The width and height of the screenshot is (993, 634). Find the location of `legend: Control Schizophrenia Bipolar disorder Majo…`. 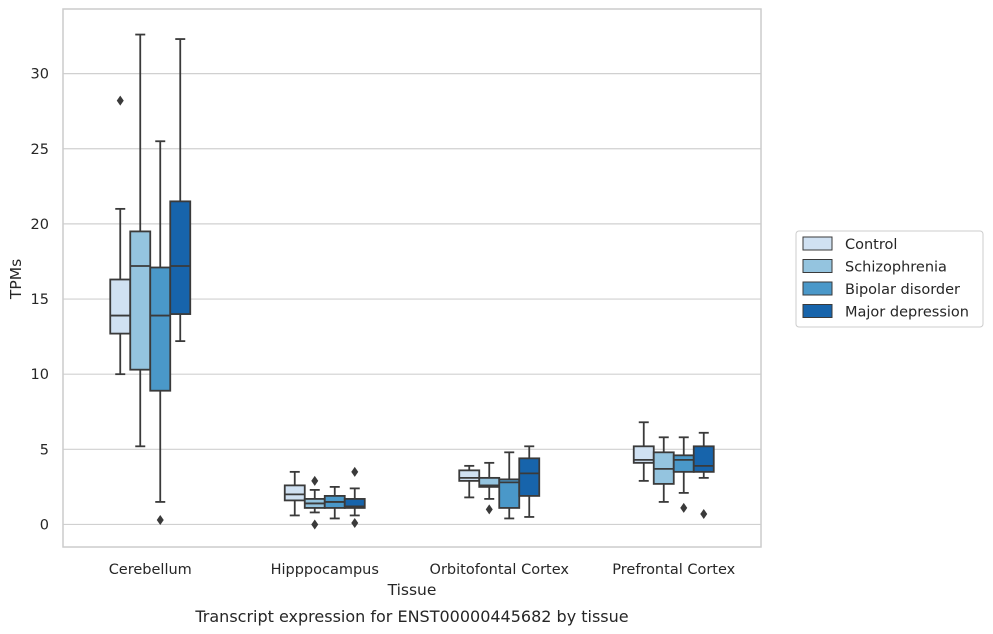

legend: Control Schizophrenia Bipolar disorder Majo… is located at coordinates (889, 279).